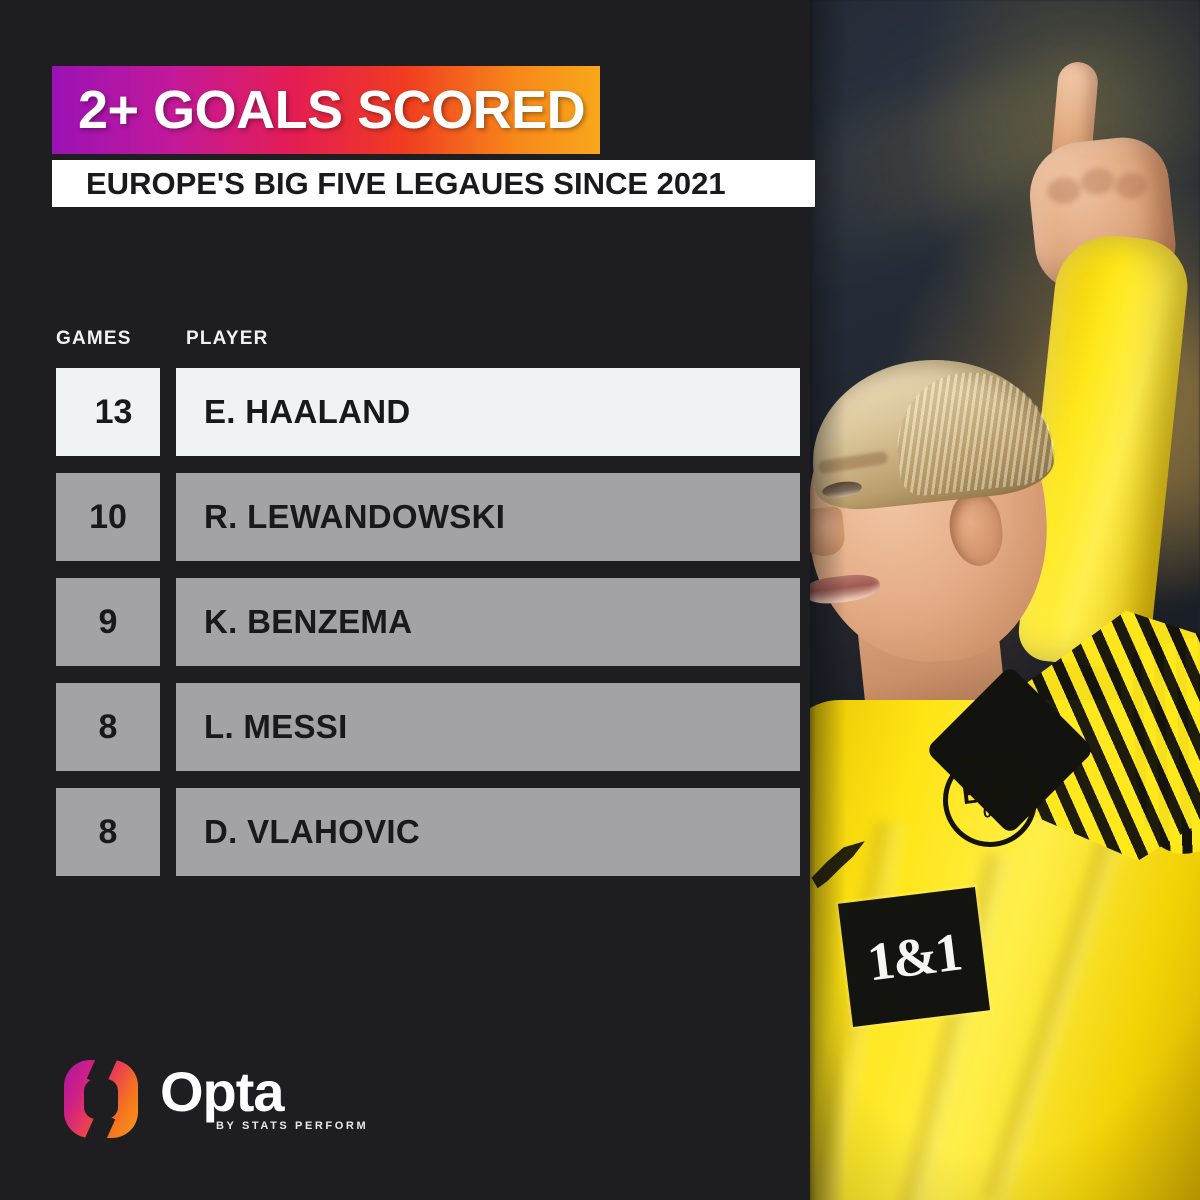  Describe the element at coordinates (94, 338) in the screenshot. I see `column-header-games: GAMES` at that location.